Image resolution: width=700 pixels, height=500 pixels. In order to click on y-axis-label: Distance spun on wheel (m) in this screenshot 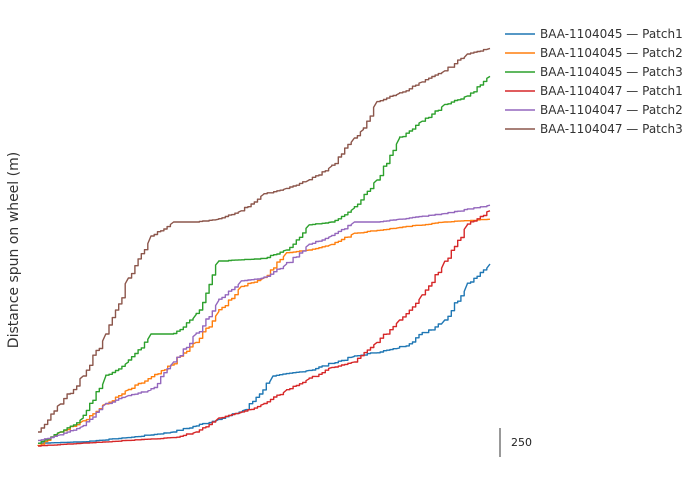, I will do `click(14, 250)`.